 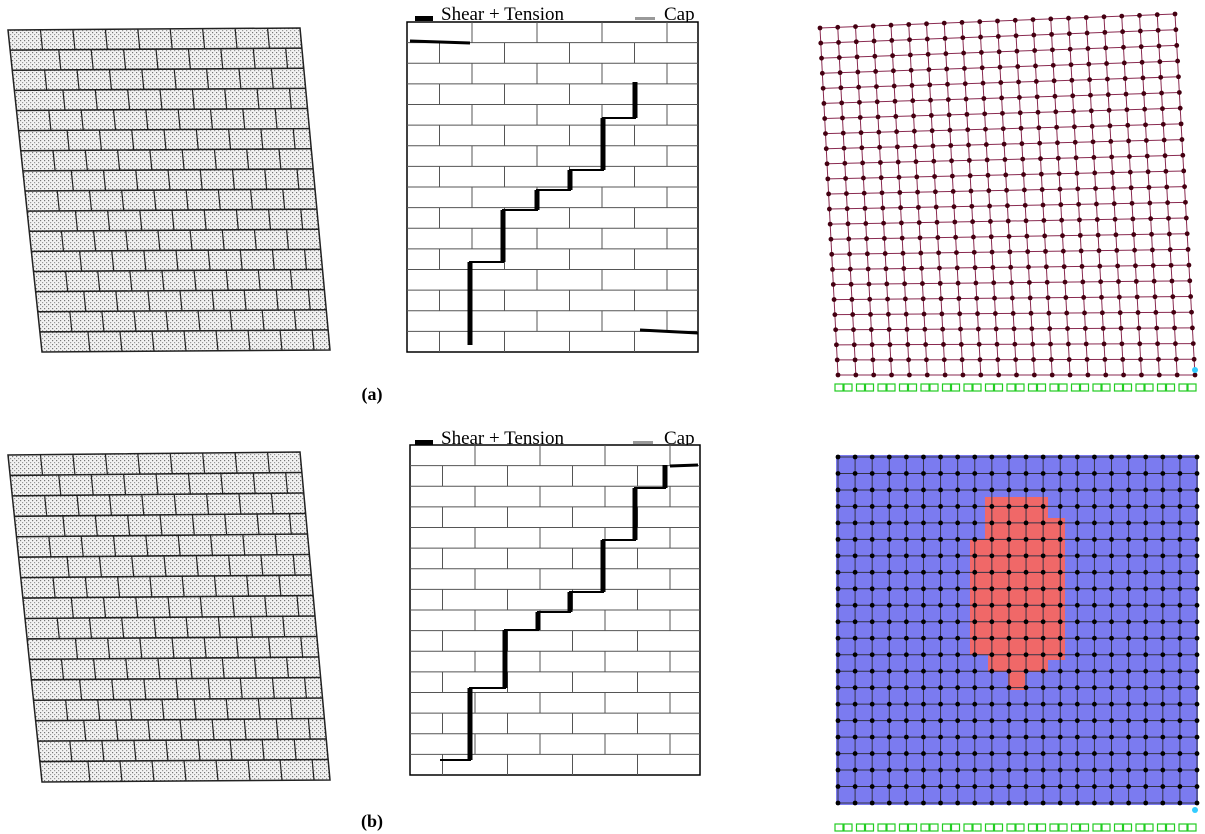 What do you see at coordinates (679, 438) in the screenshot?
I see `legend-cap: Cap` at bounding box center [679, 438].